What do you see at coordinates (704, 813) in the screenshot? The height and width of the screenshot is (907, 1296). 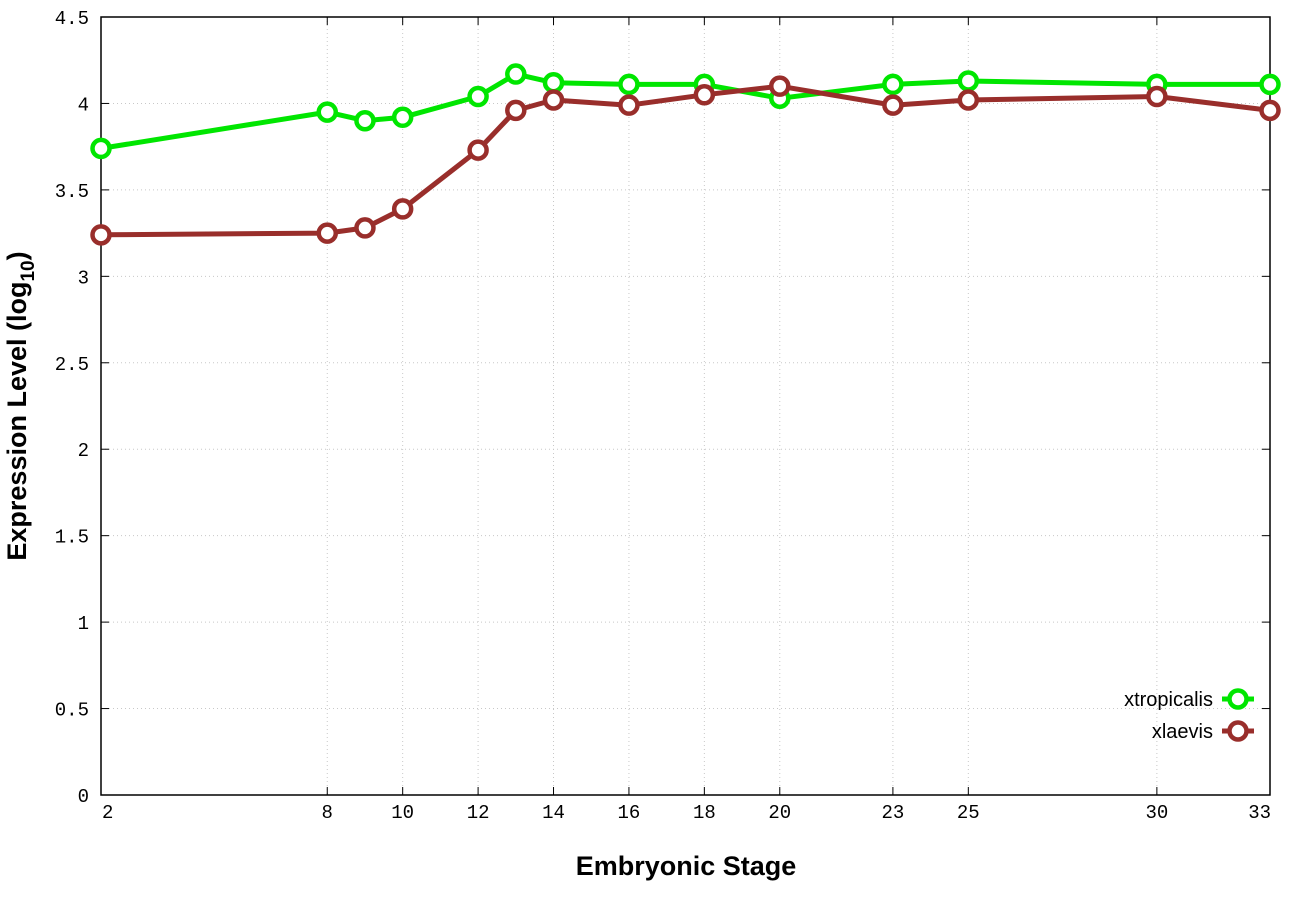 I see `x-tick-label: 18` at bounding box center [704, 813].